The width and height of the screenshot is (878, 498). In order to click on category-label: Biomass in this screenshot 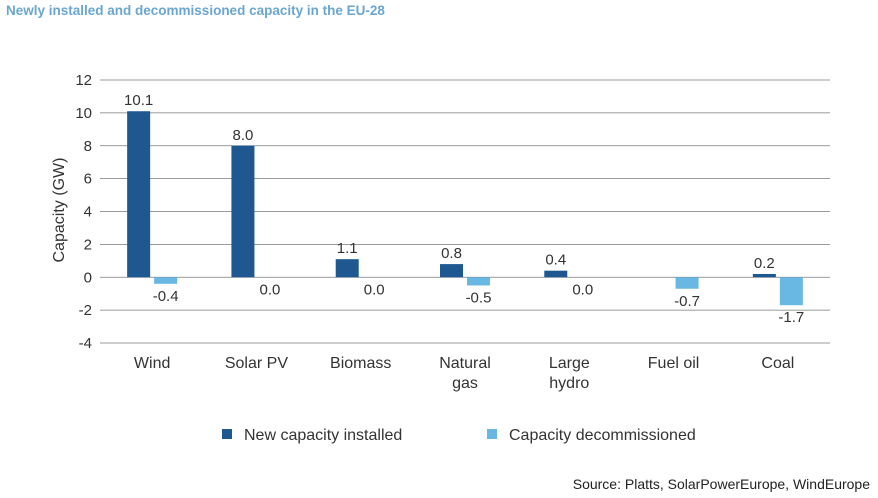, I will do `click(360, 363)`.